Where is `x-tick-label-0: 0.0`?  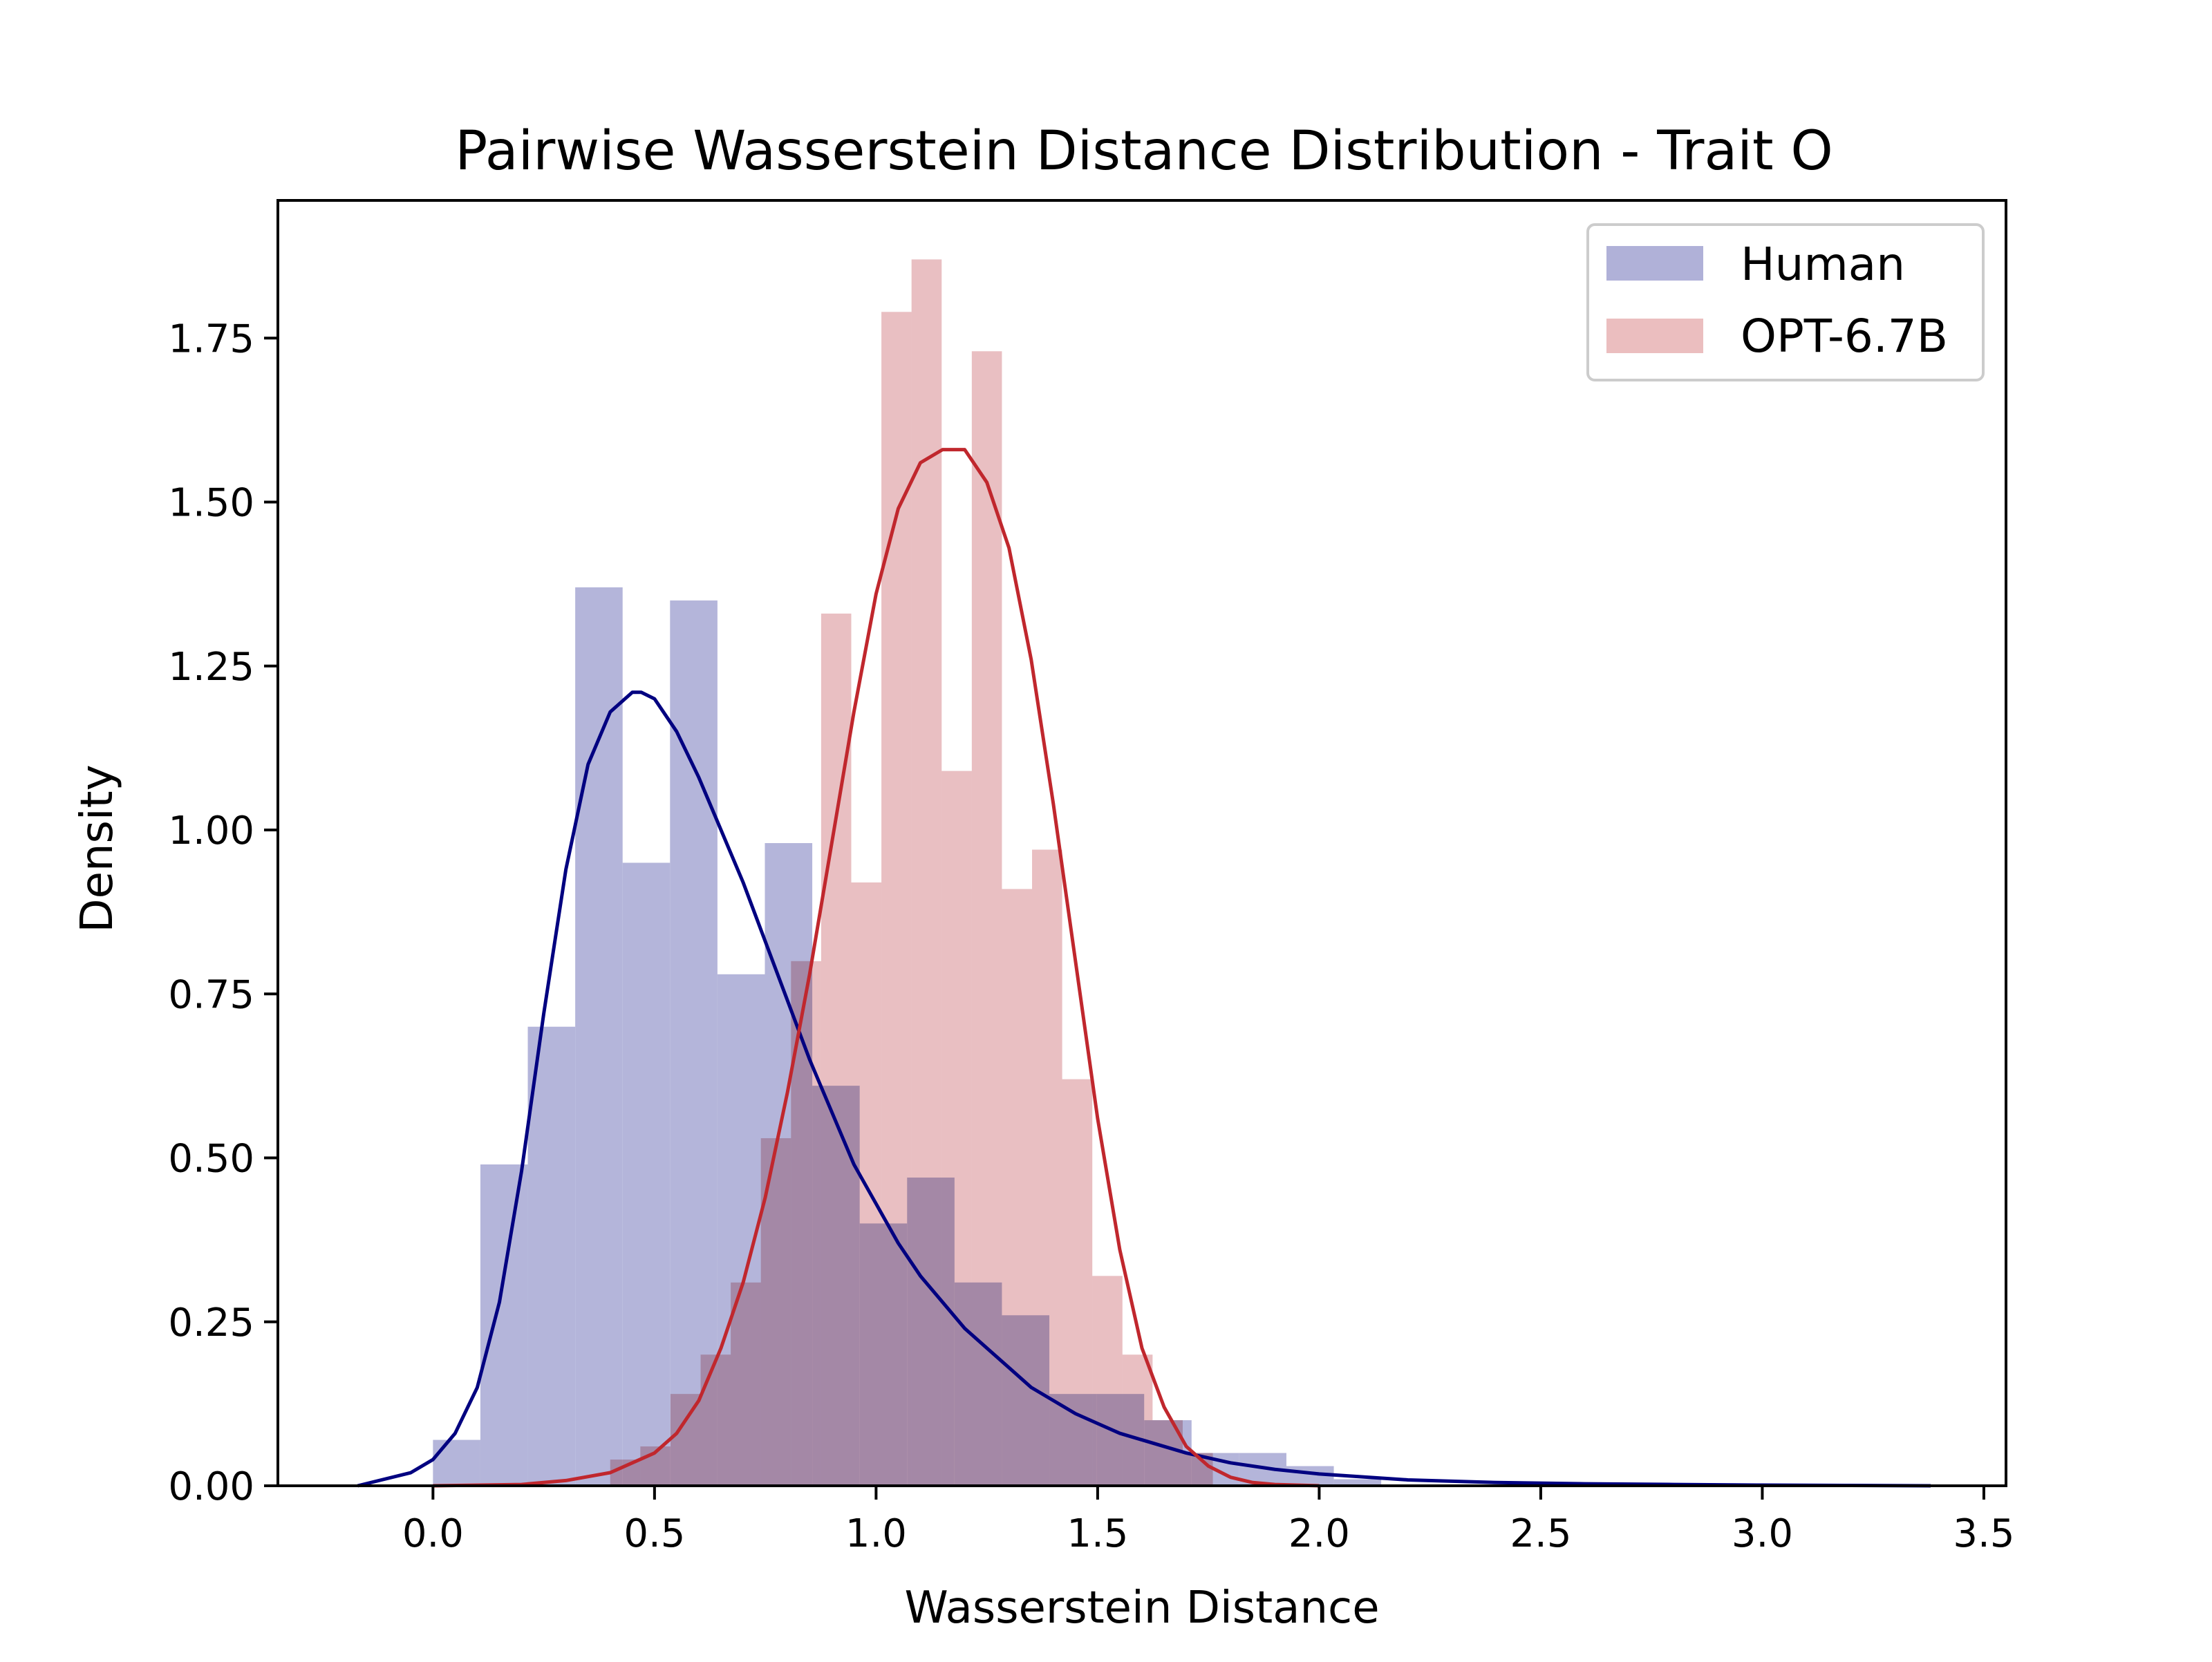 x-tick-label-0: 0.0 is located at coordinates (433, 1534).